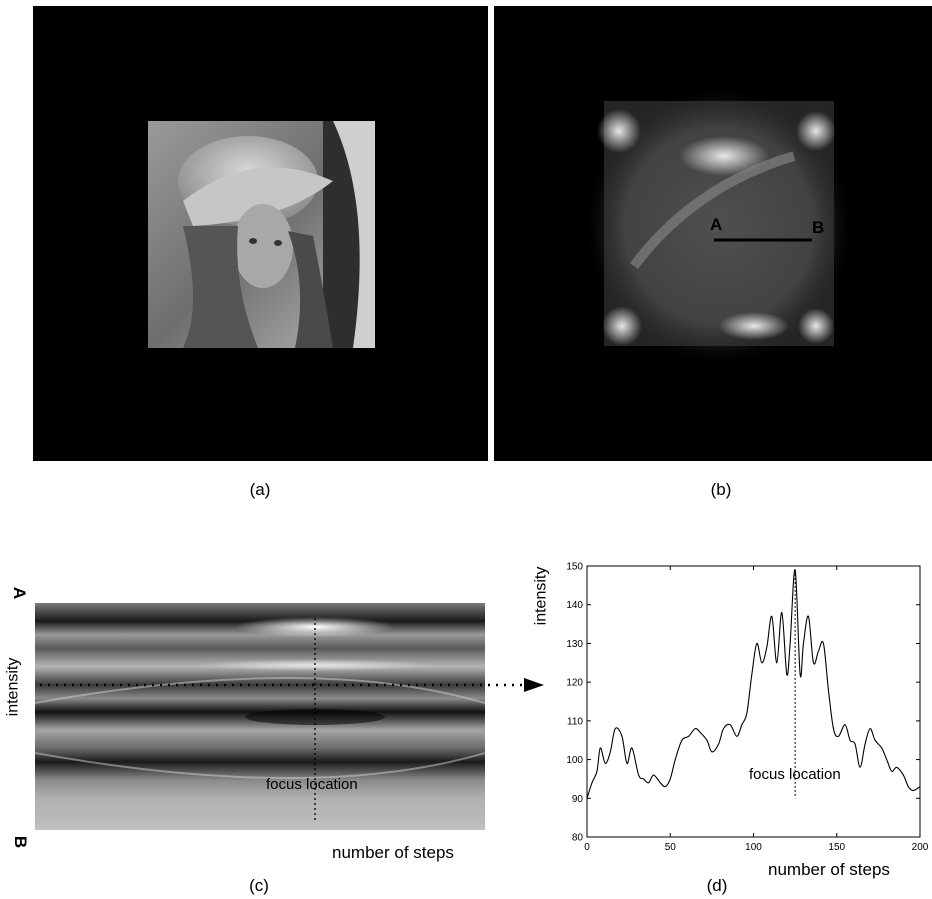 Image resolution: width=932 pixels, height=899 pixels. Describe the element at coordinates (574, 605) in the screenshot. I see `y-tick-label: 140` at that location.